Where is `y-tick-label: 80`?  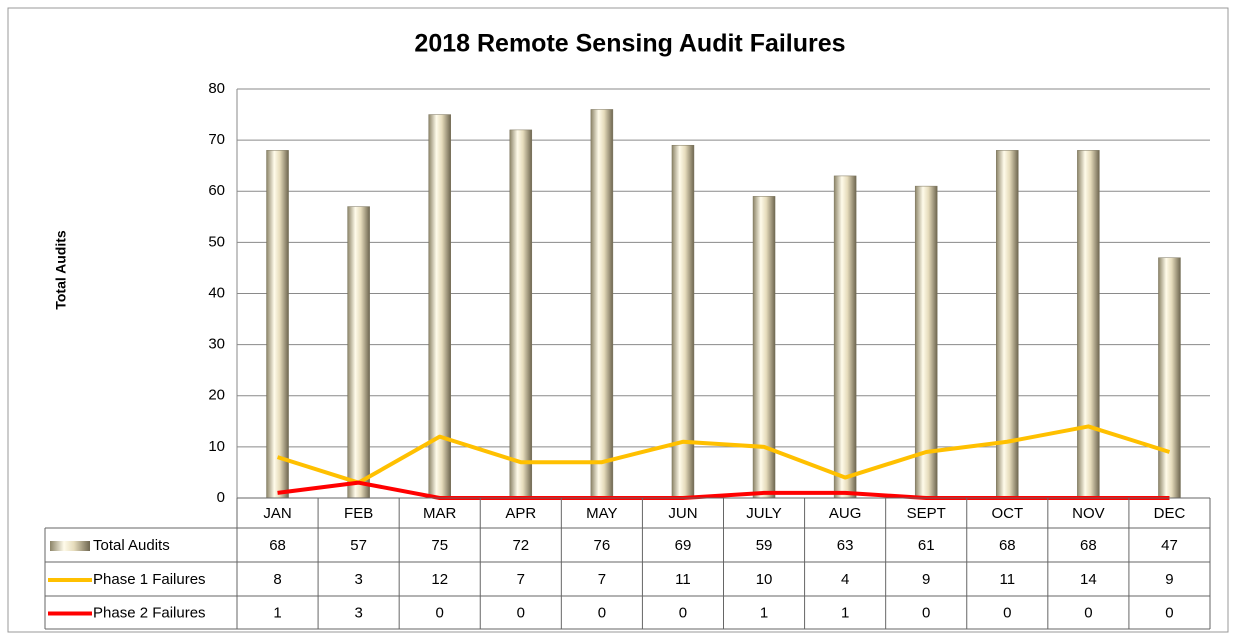
y-tick-label: 80 is located at coordinates (216, 88).